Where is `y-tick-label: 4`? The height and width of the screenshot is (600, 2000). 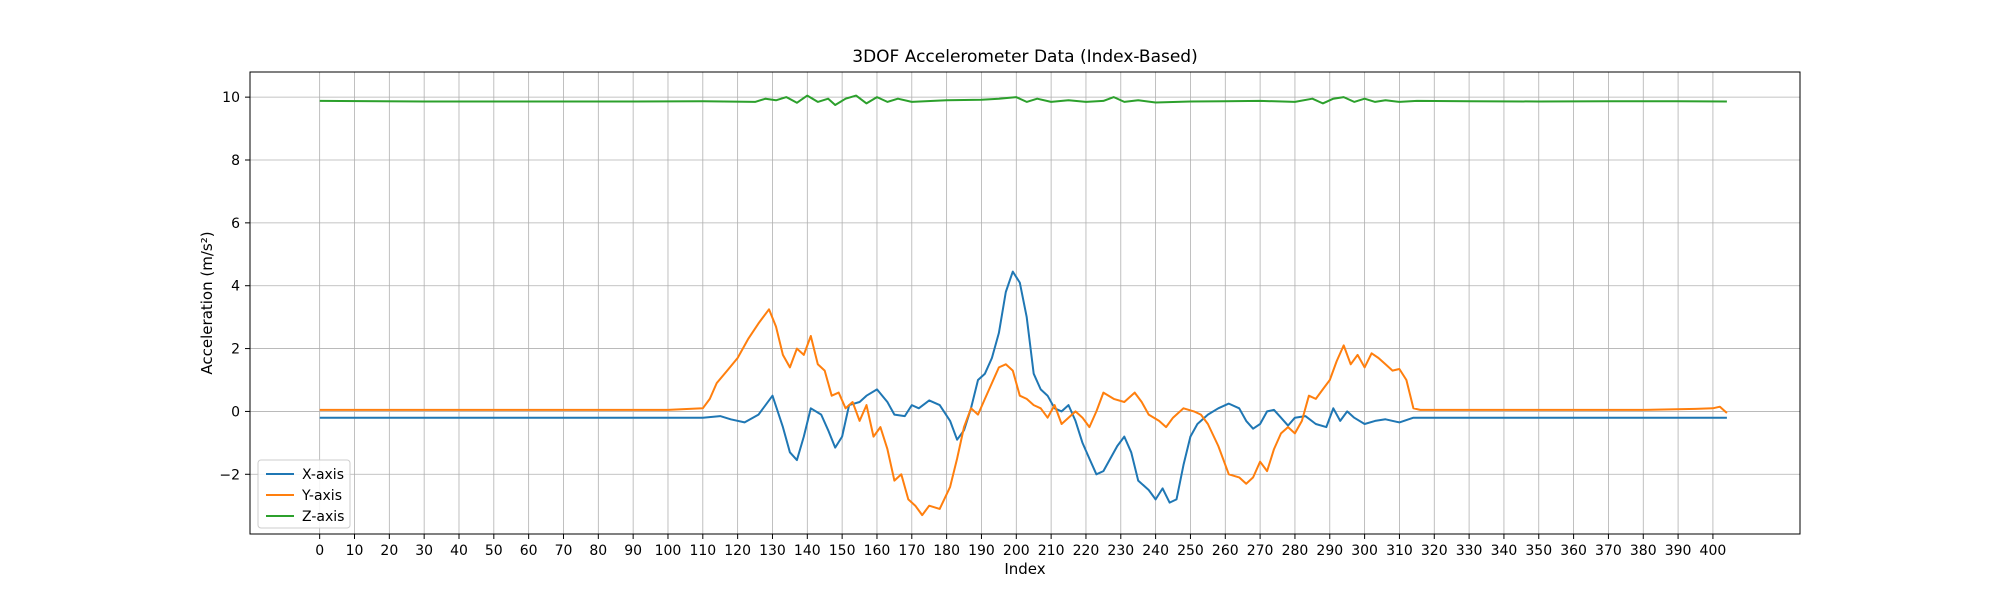
y-tick-label: 4 is located at coordinates (235, 287).